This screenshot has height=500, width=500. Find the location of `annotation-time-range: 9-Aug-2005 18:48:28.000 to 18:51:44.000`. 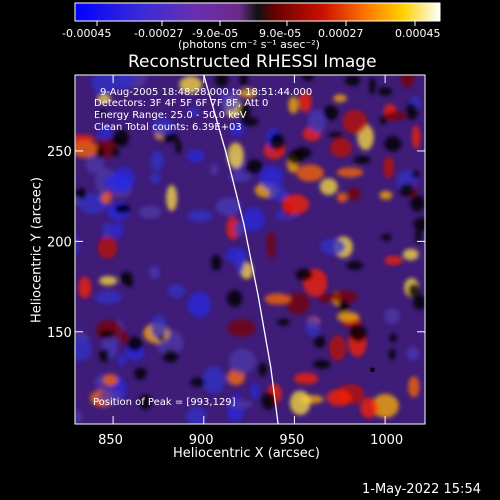

annotation-time-range: 9-Aug-2005 18:48:28.000 to 18:51:44.000 is located at coordinates (206, 92).